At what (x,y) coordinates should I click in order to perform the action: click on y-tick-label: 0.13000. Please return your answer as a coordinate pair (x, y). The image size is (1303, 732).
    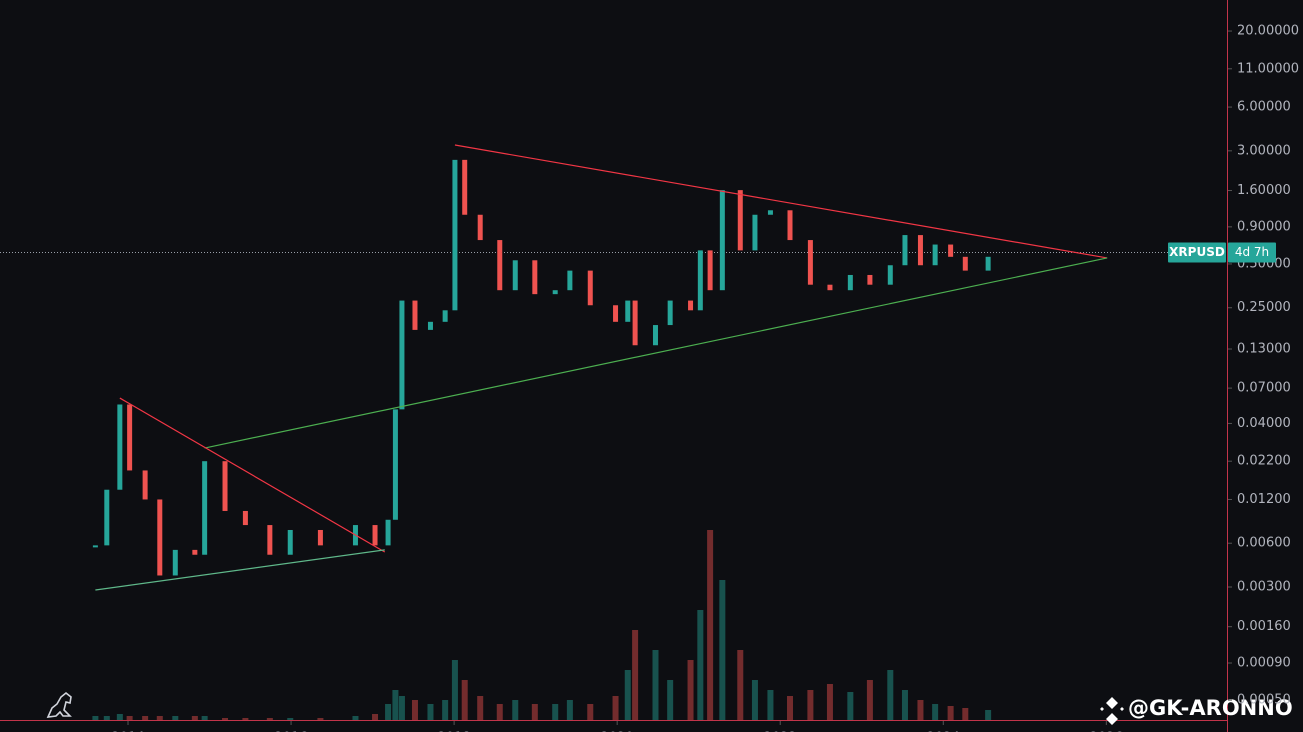
    Looking at the image, I should click on (1264, 349).